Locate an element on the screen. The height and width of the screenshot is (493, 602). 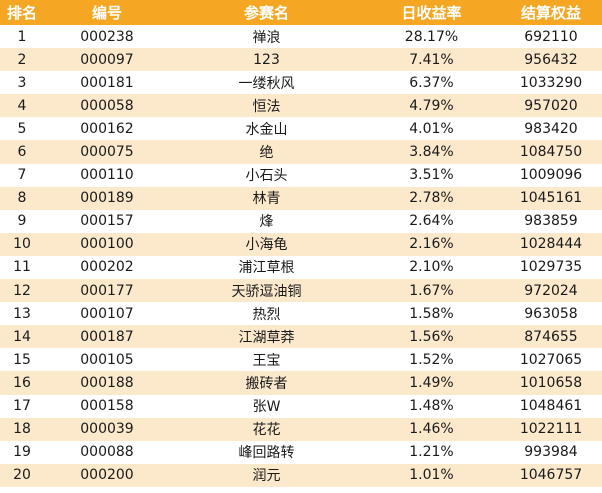
table-row: 18 000039 花花 1.46% 1022111 is located at coordinates (301, 429).